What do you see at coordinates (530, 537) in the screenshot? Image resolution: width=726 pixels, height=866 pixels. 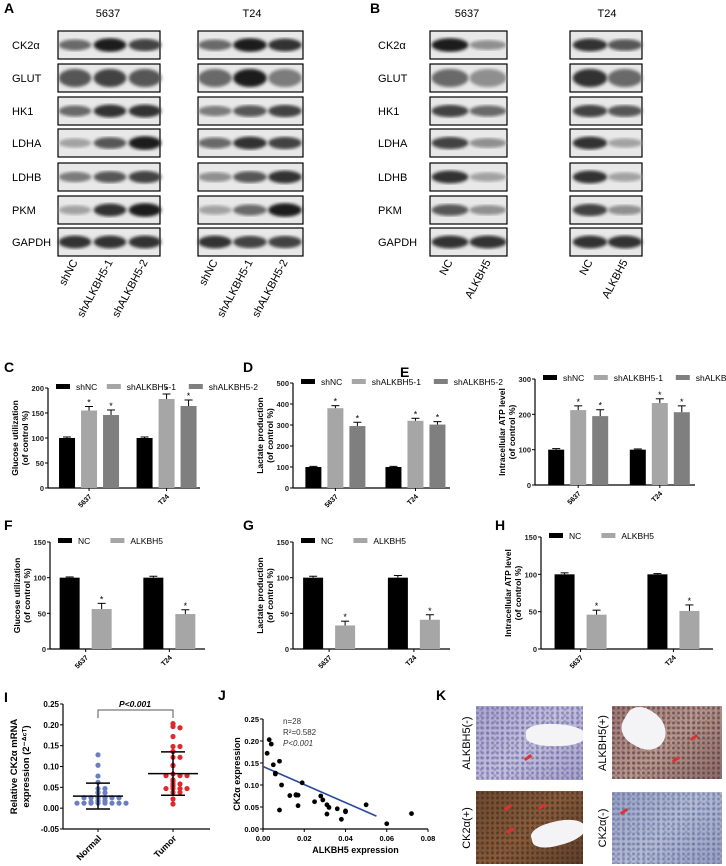 I see `y-tick-label: 150` at bounding box center [530, 537].